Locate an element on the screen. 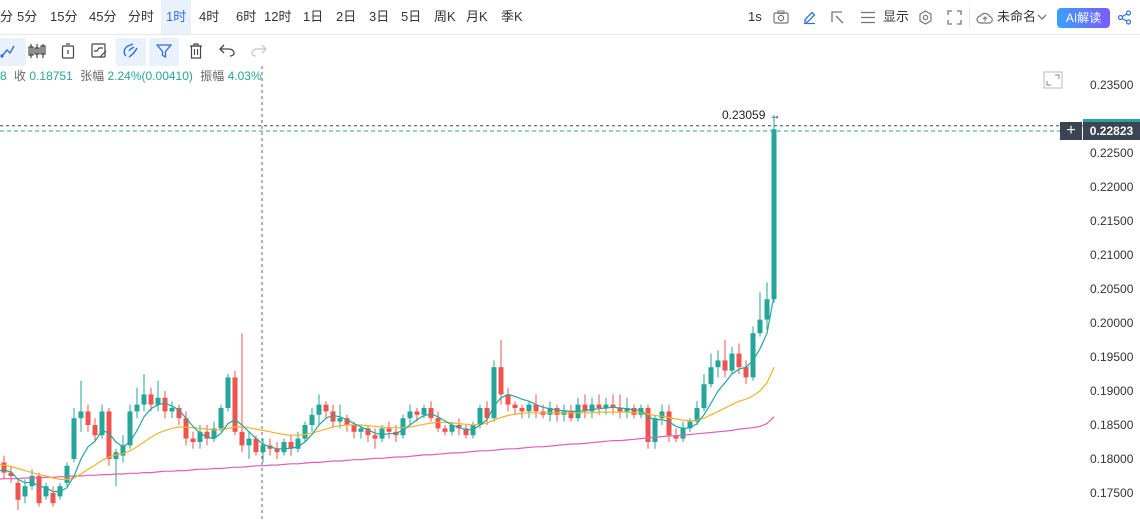 This screenshot has width=1140, height=520. divider is located at coordinates (969, 17).